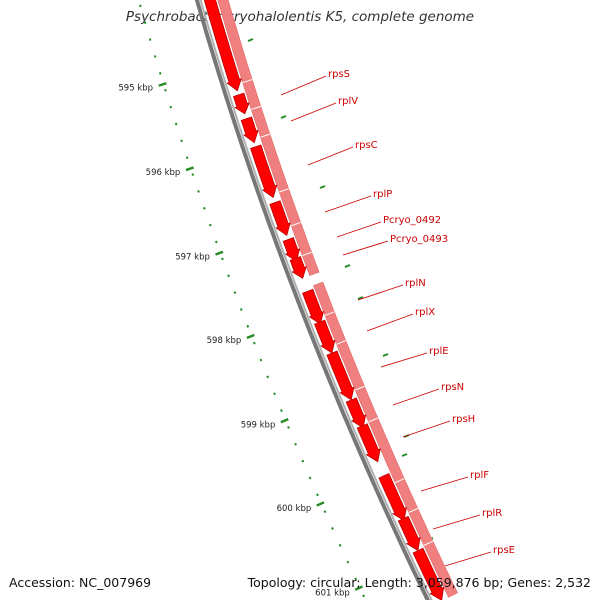 This screenshot has width=600, height=600. I want to click on gene-label-rpse: rpsE, so click(504, 550).